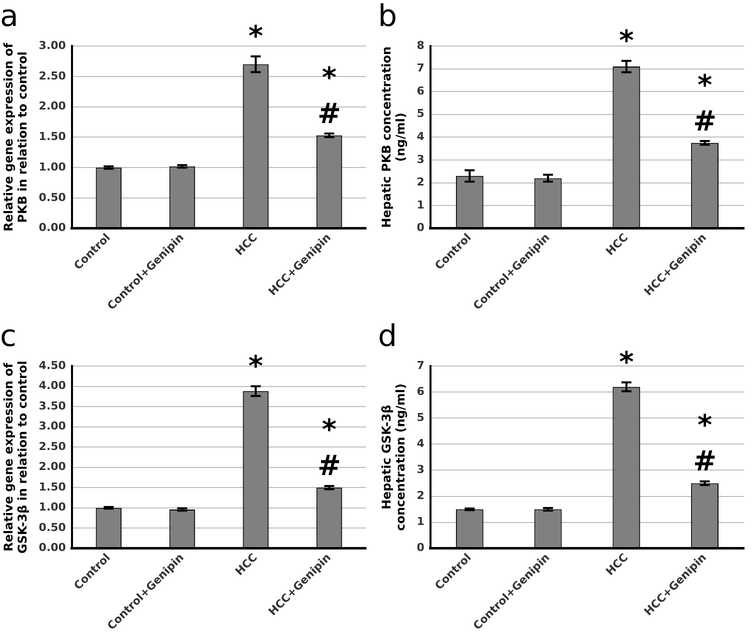  I want to click on y-axis-title: Relative gene expression of PKB in relation to control, so click(15, 137).